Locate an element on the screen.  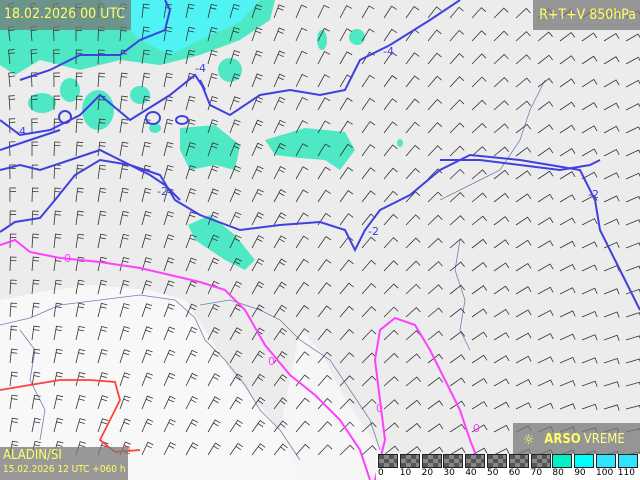
legend-tick: 70 is located at coordinates (536, 473).